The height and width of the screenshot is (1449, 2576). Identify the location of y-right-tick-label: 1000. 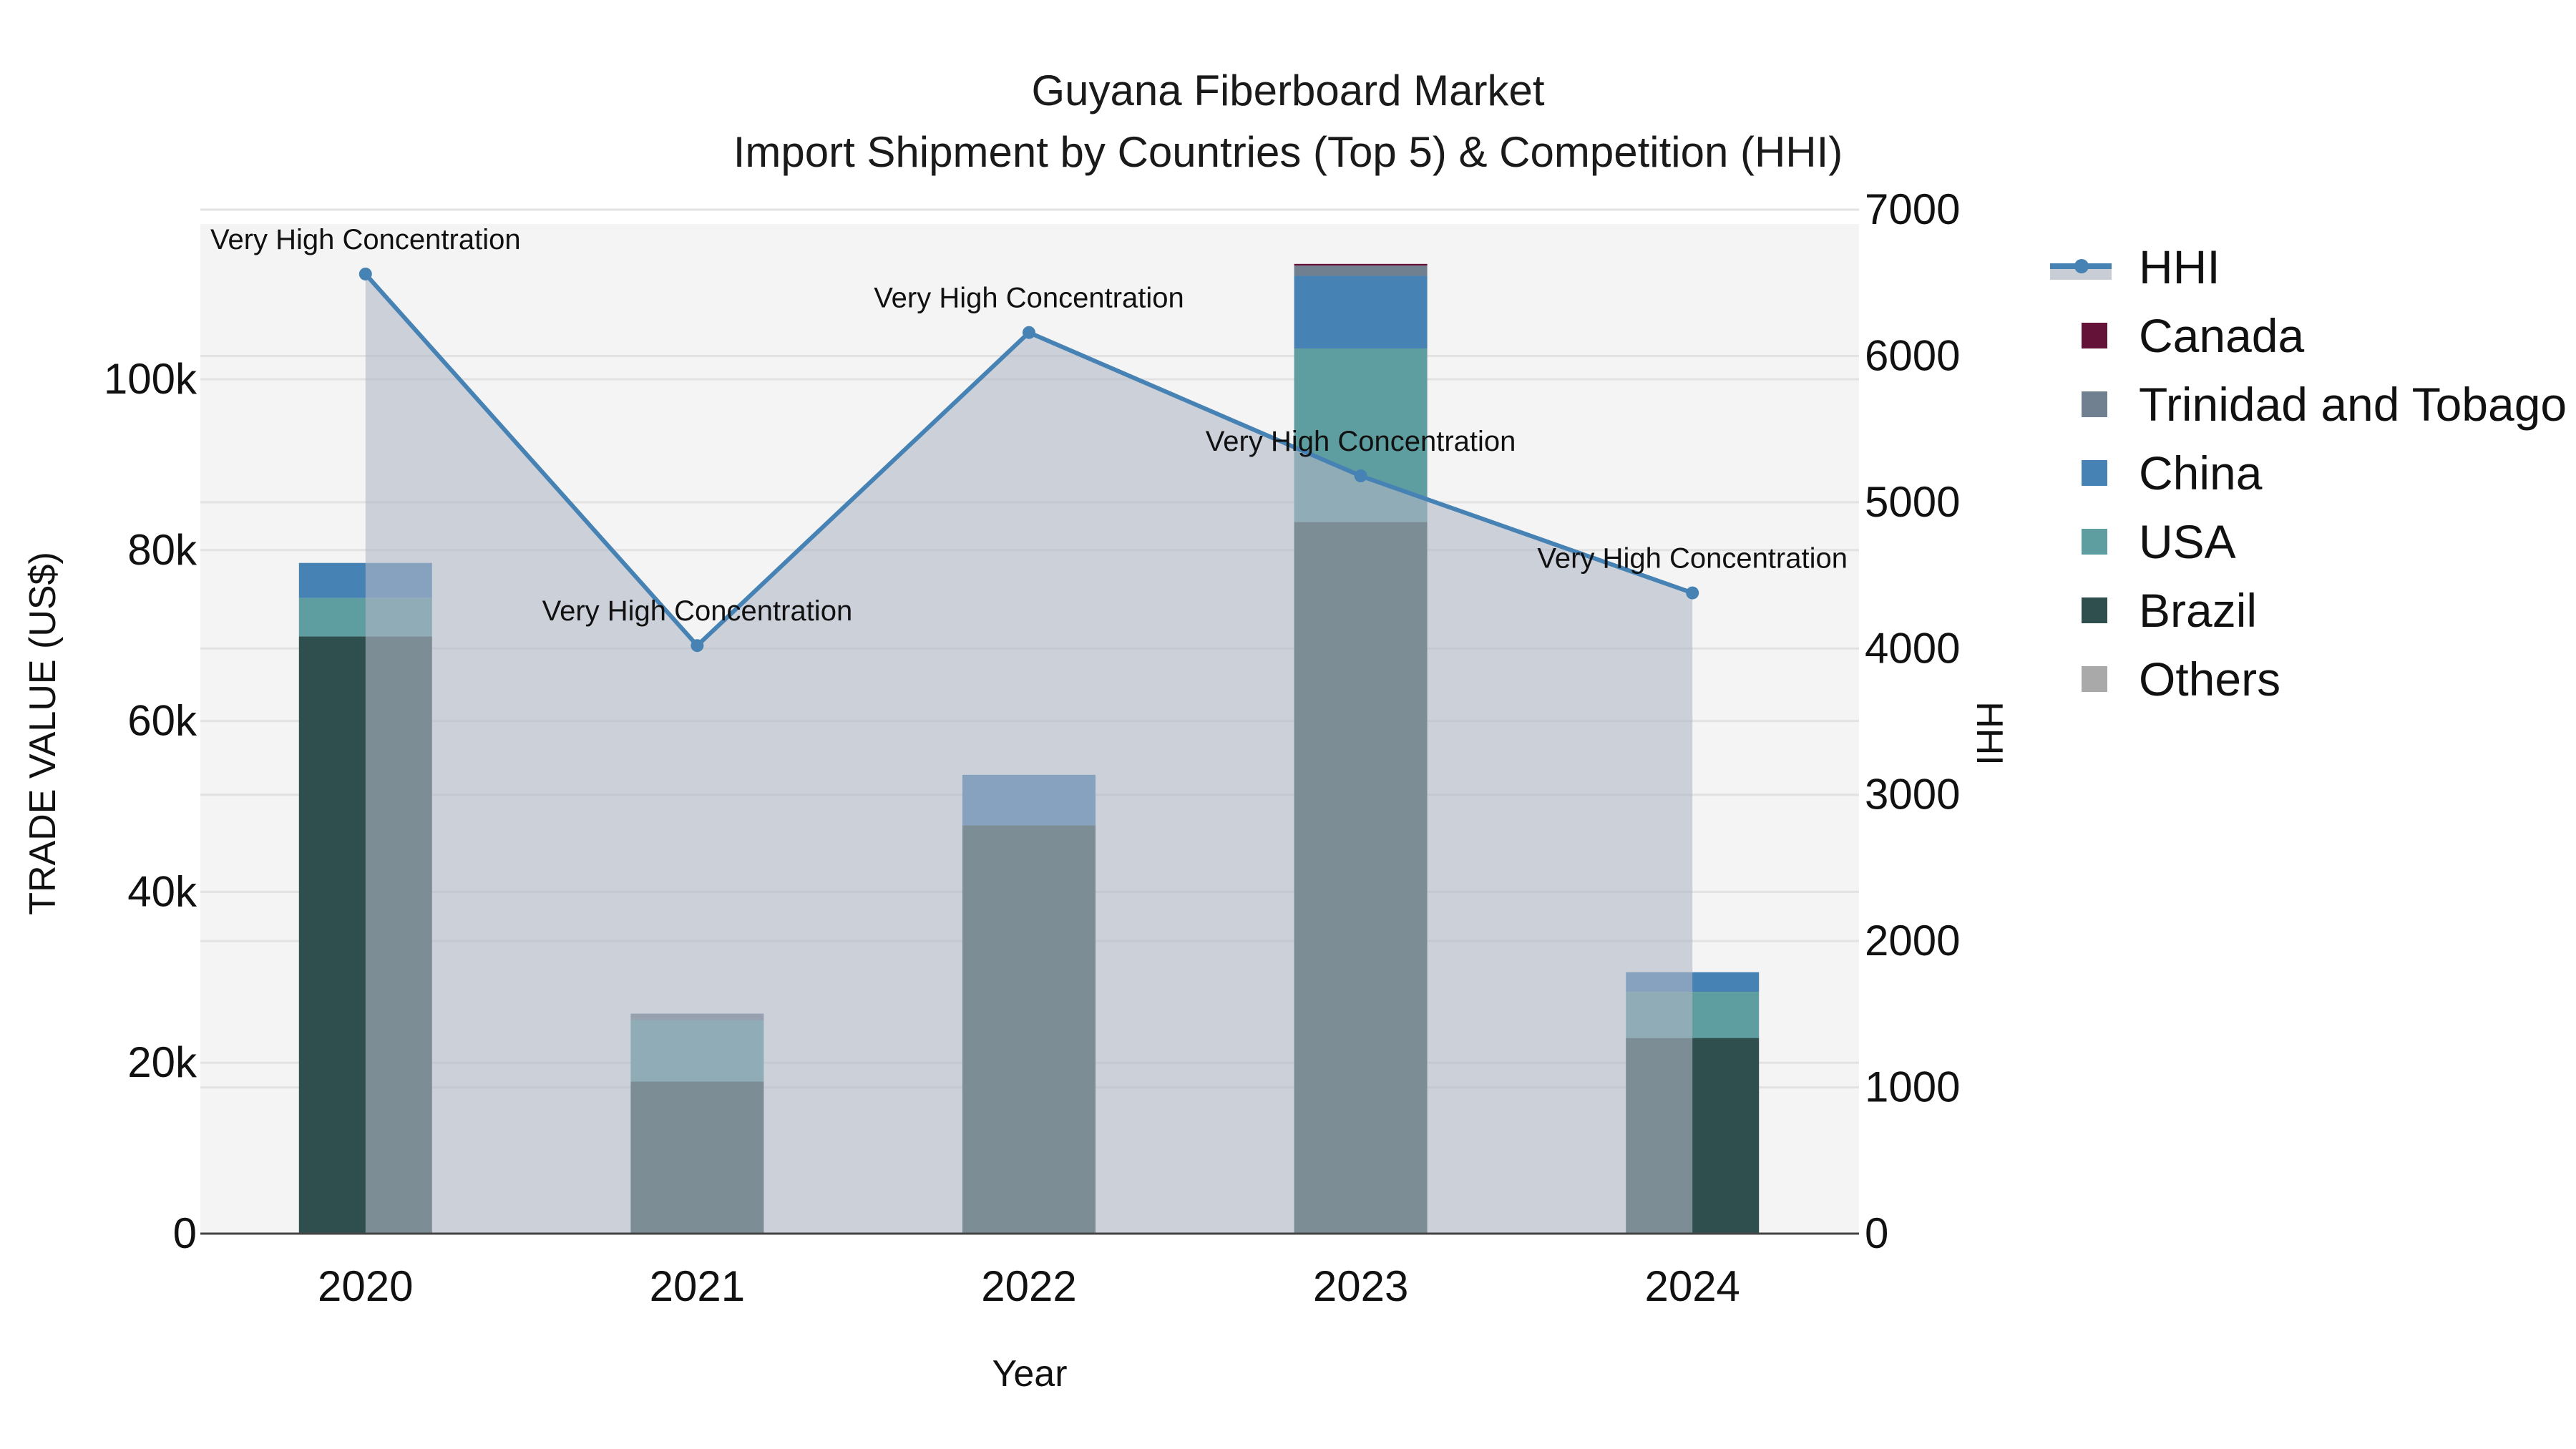
(1912, 1087).